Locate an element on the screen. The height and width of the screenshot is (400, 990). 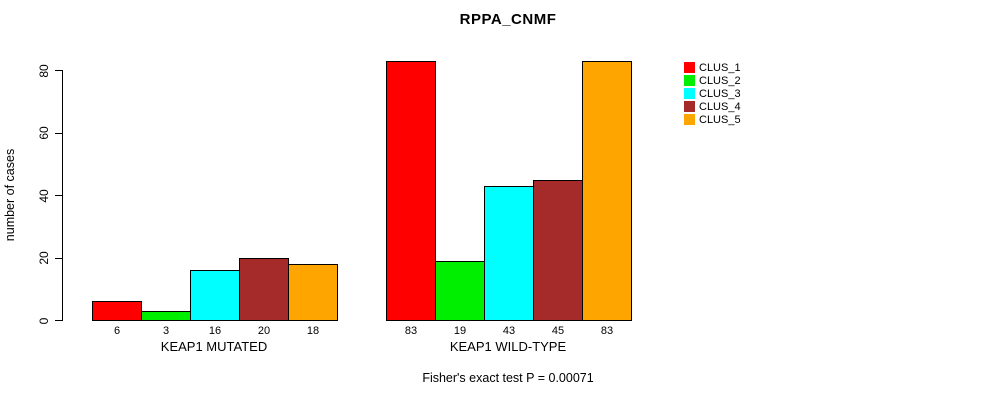
bar-value-label: 3 is located at coordinates (166, 331).